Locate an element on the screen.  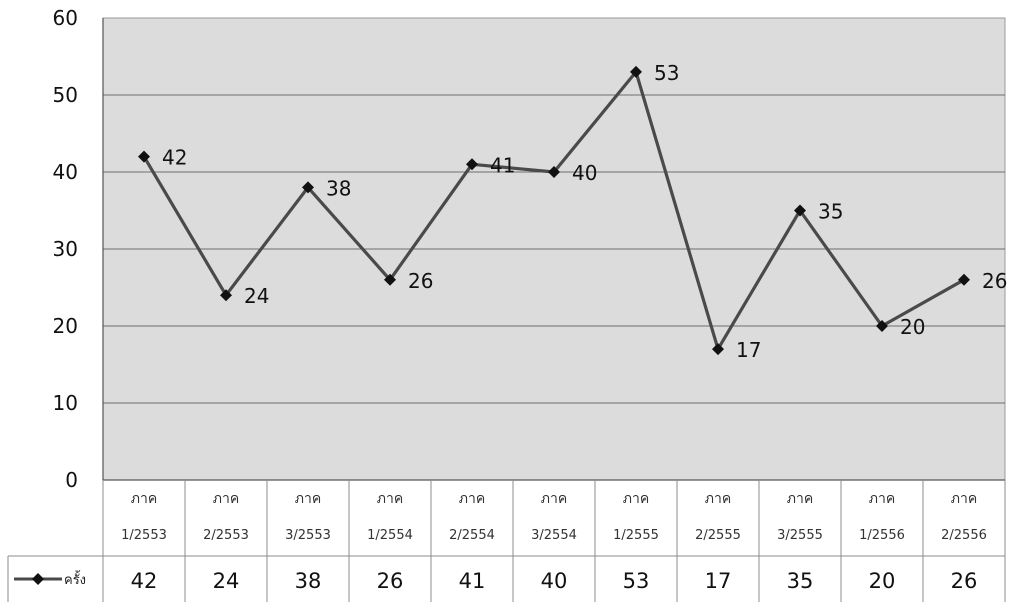
table-value: 35 is located at coordinates (800, 581).